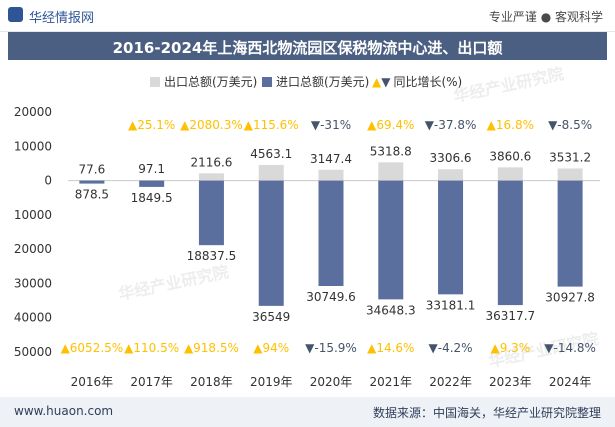  Describe the element at coordinates (428, 82) in the screenshot. I see `legend-label-growth: 同比增长(%)` at that location.